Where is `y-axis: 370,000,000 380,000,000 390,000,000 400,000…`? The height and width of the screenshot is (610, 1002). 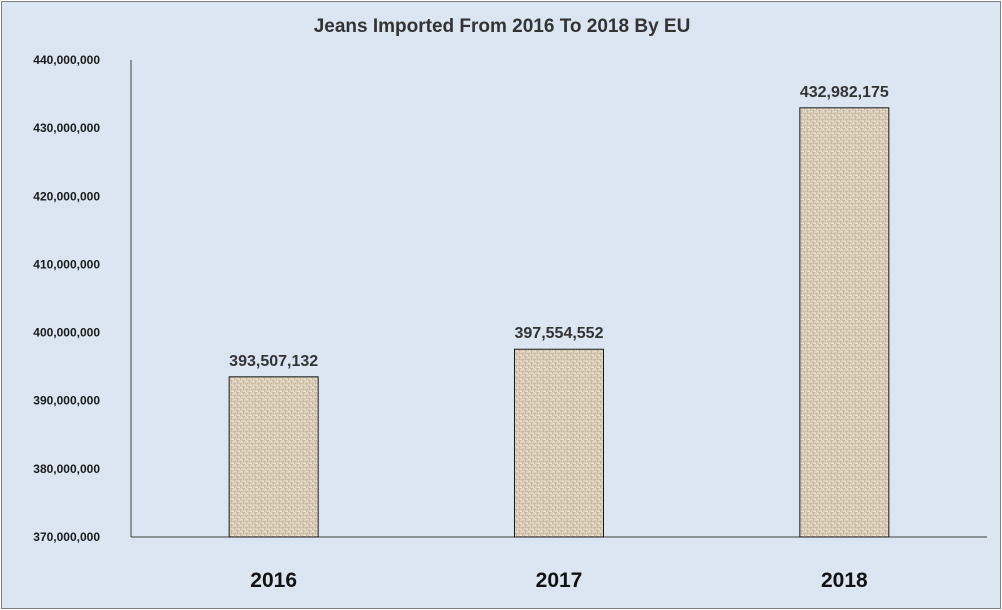
y-axis: 370,000,000 380,000,000 390,000,000 400,000… is located at coordinates (82, 298).